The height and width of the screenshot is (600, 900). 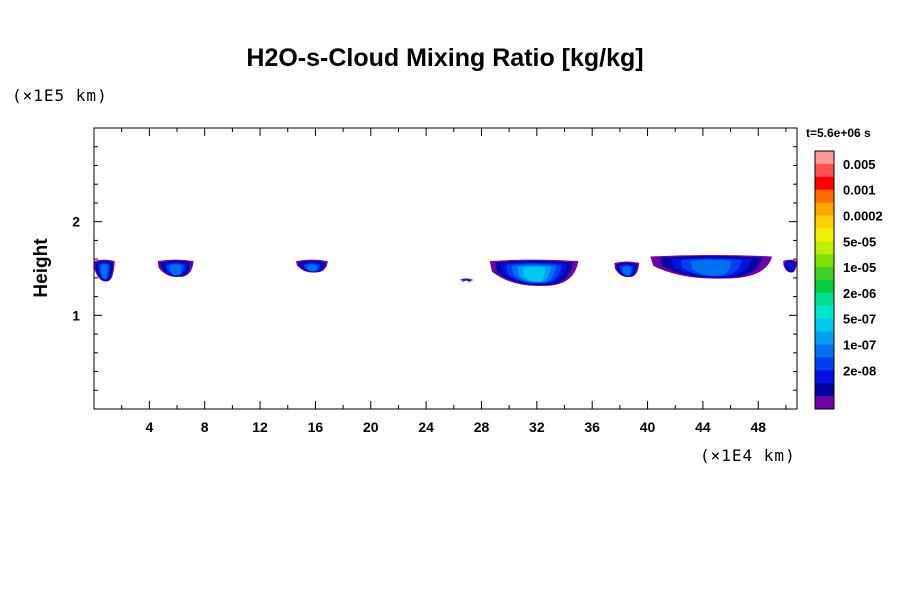 I want to click on y-axis-unit: (×1E5 km), so click(x=60, y=95).